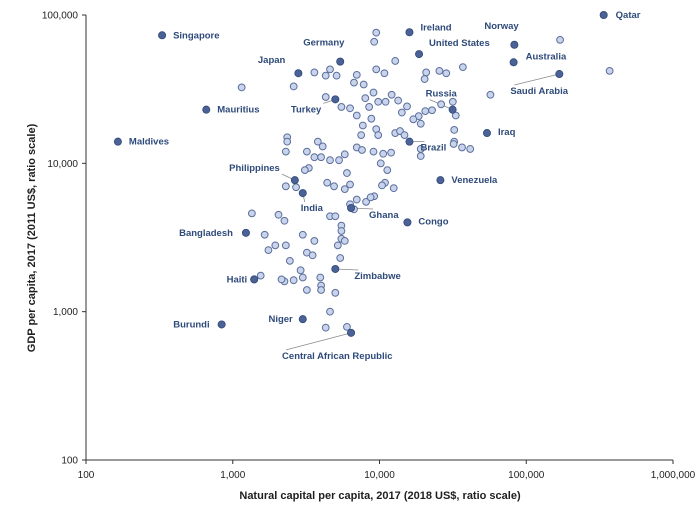  I want to click on point-label: Qatar, so click(628, 15).